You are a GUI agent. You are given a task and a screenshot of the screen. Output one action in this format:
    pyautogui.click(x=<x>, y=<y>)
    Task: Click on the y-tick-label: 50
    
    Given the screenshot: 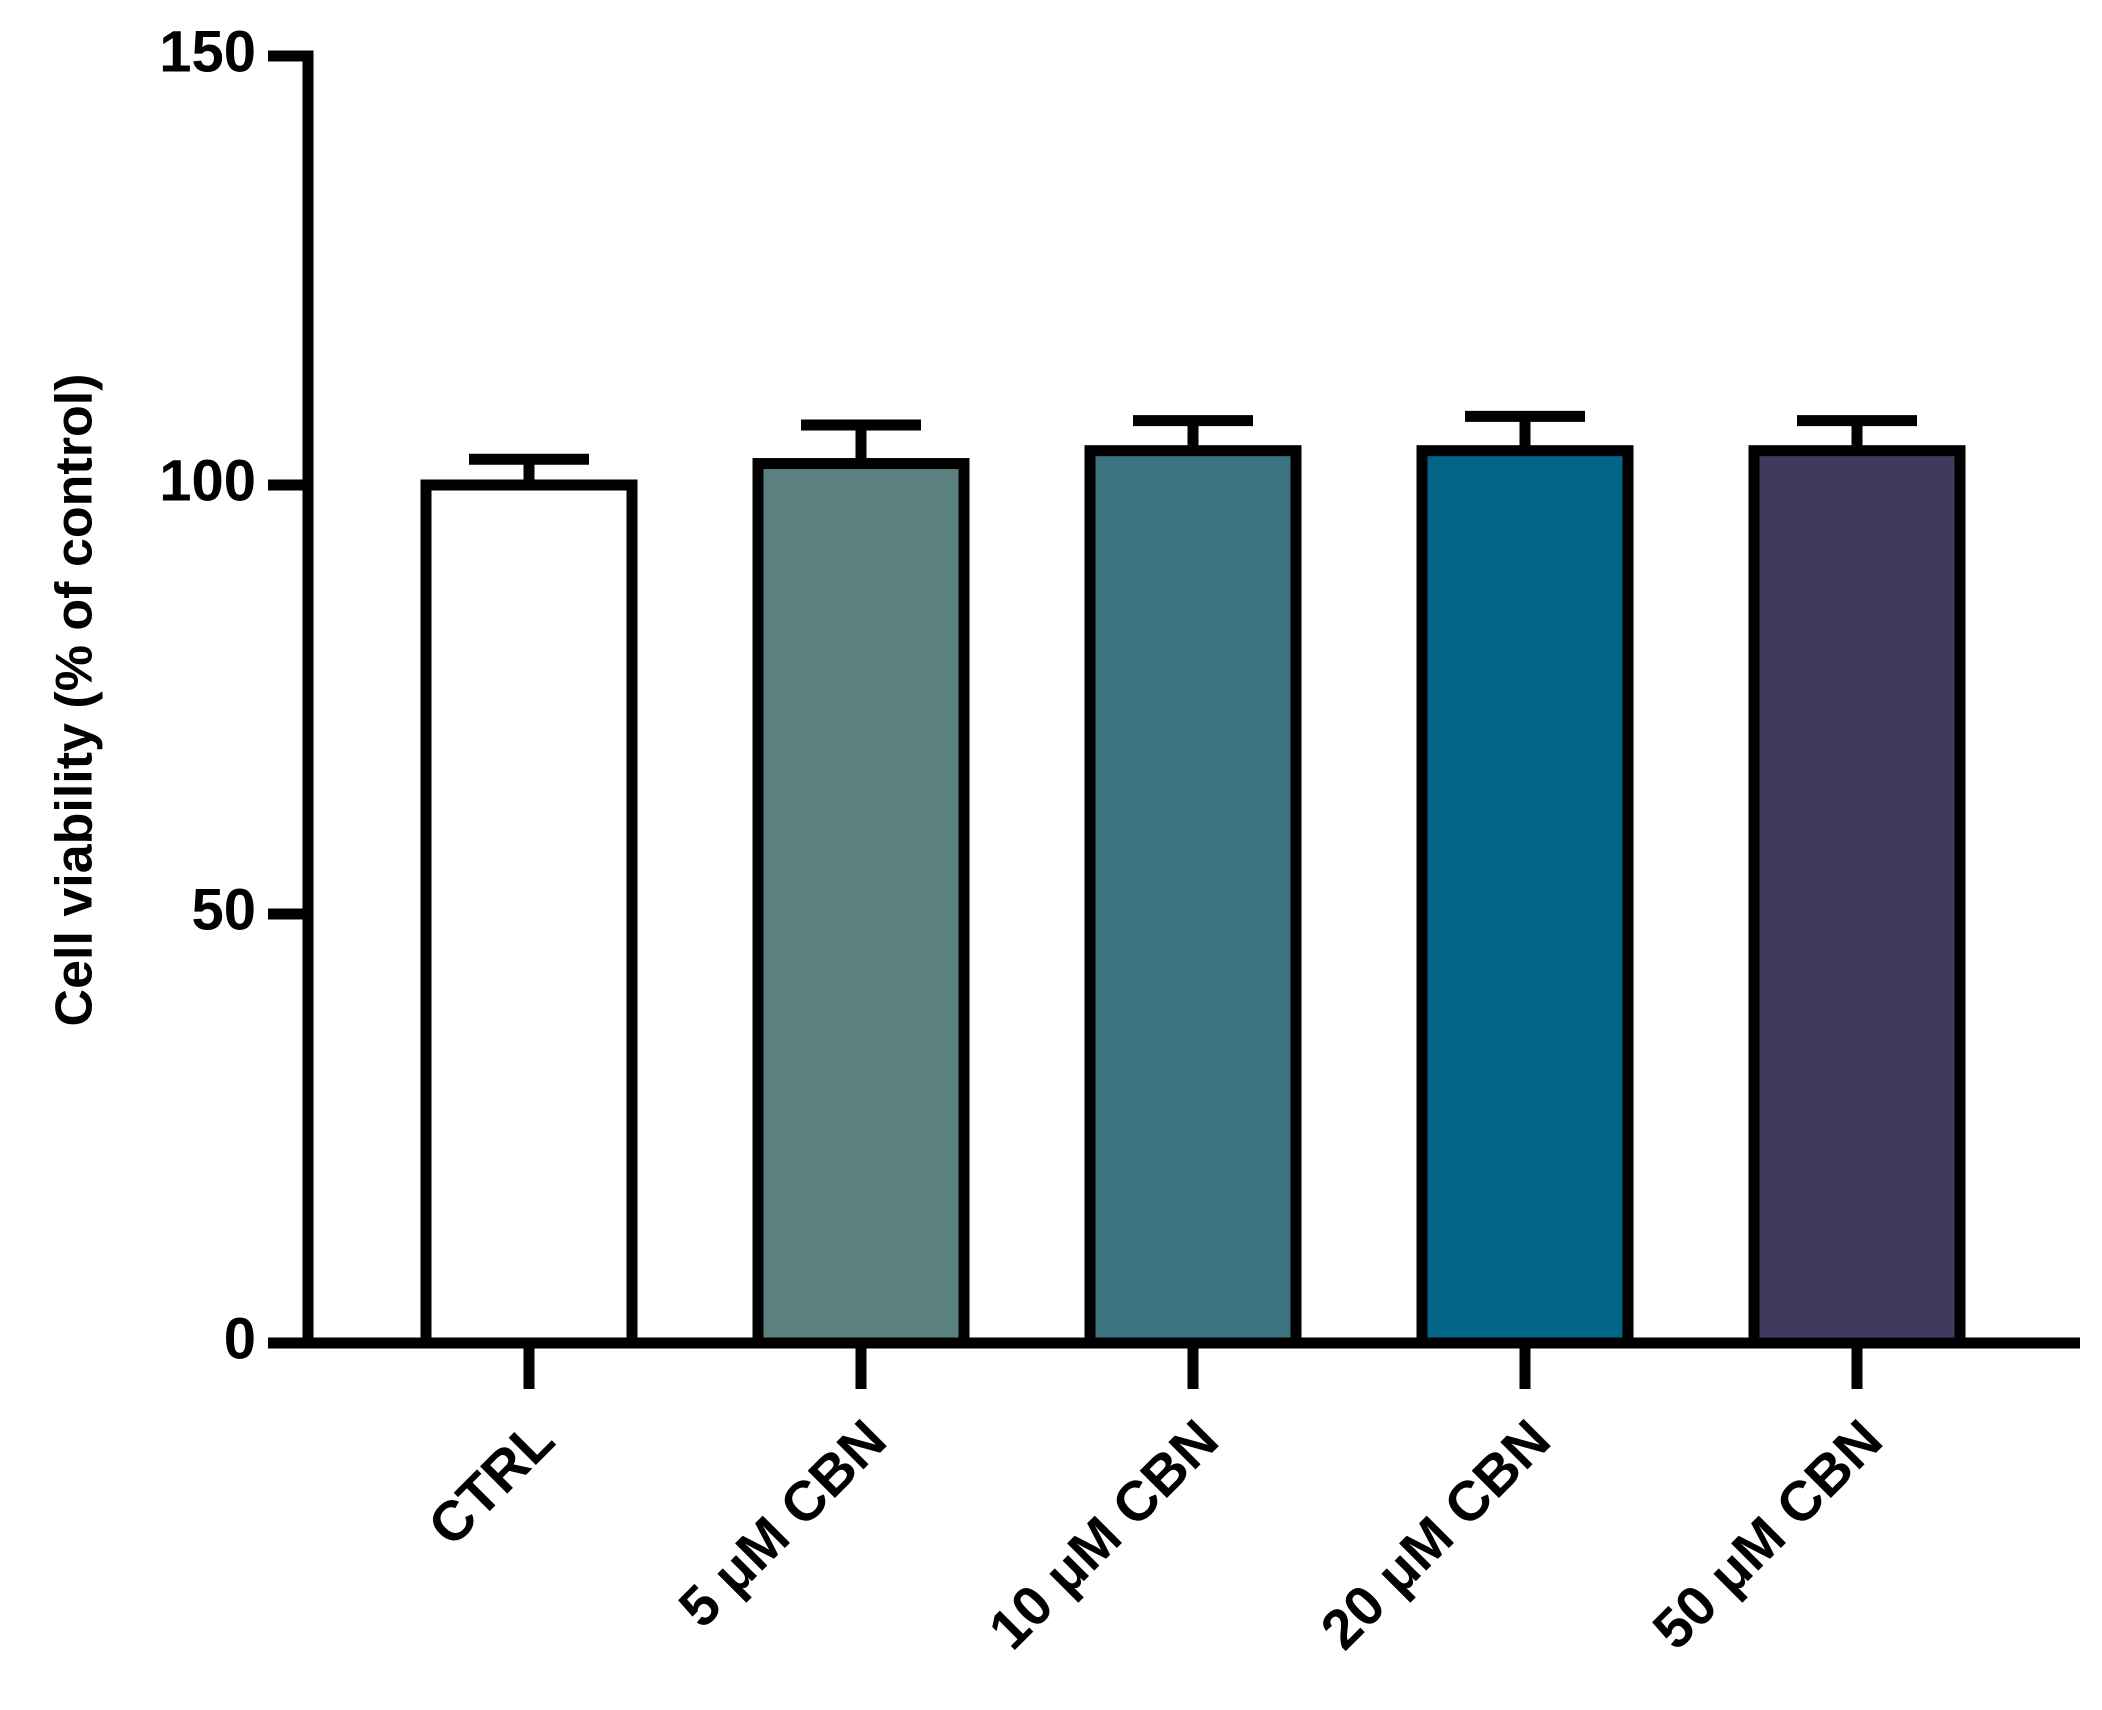 What is the action you would take?
    pyautogui.click(x=223, y=909)
    